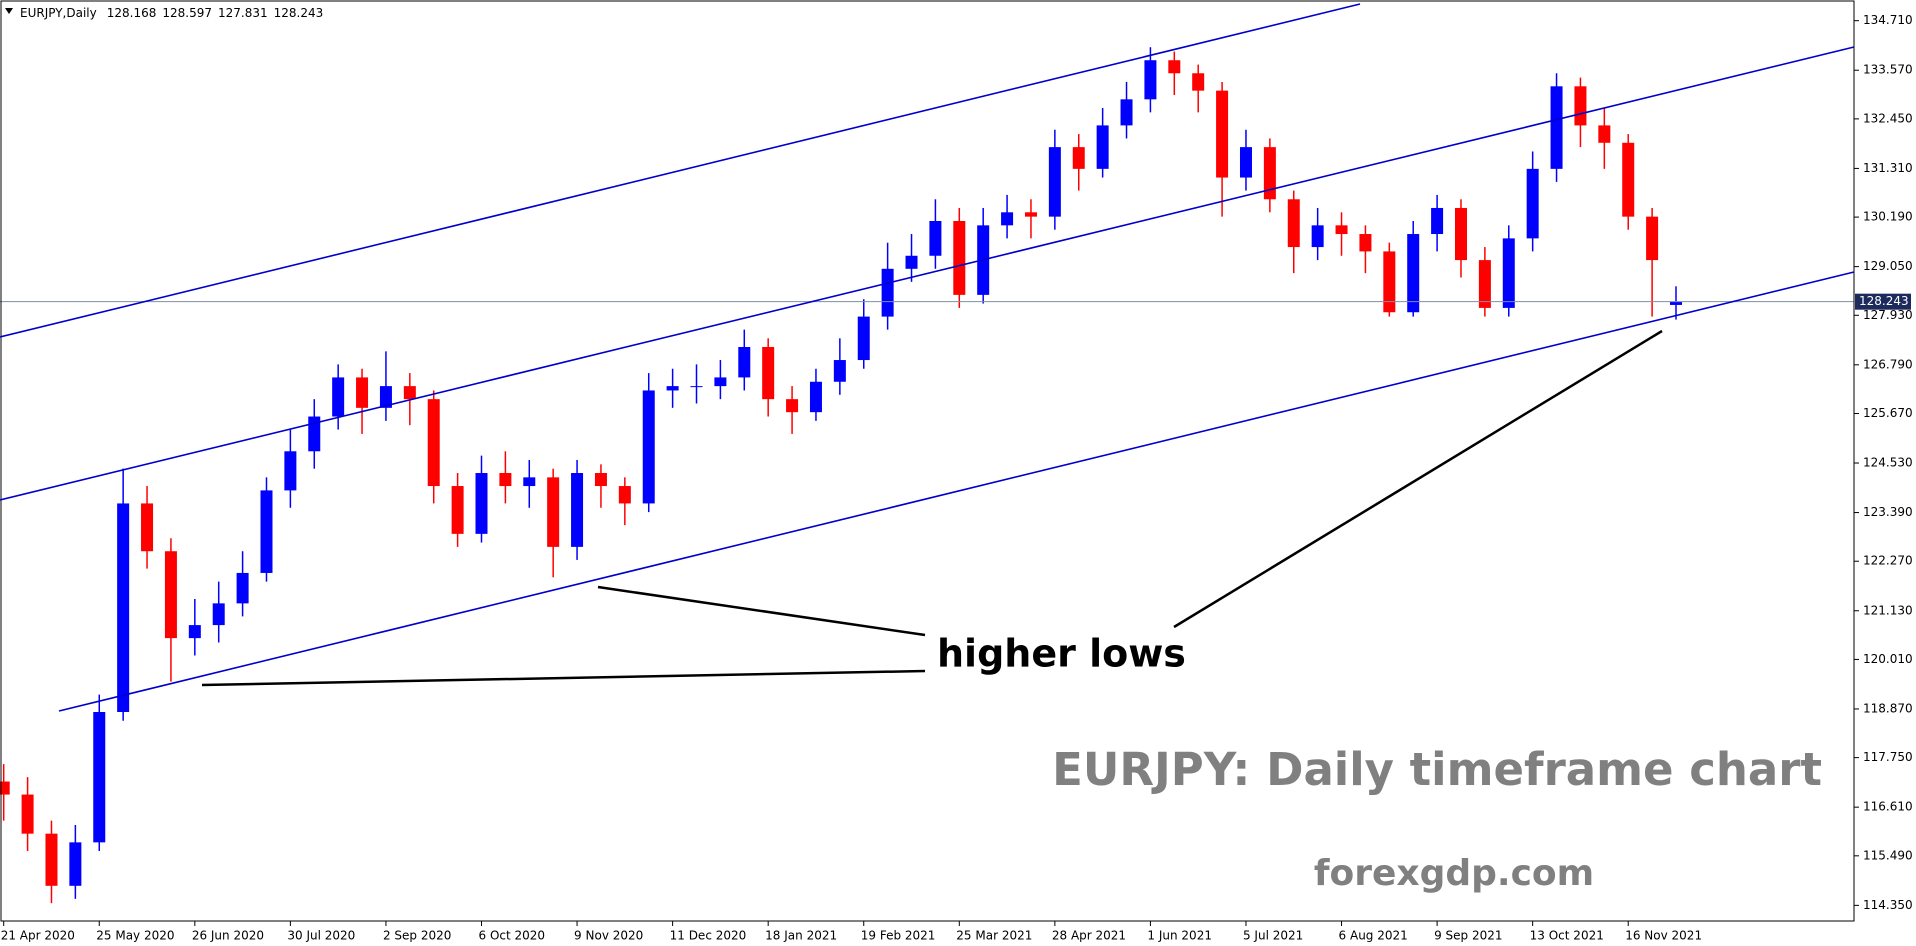  I want to click on y-tick-label: 120.010, so click(1888, 659).